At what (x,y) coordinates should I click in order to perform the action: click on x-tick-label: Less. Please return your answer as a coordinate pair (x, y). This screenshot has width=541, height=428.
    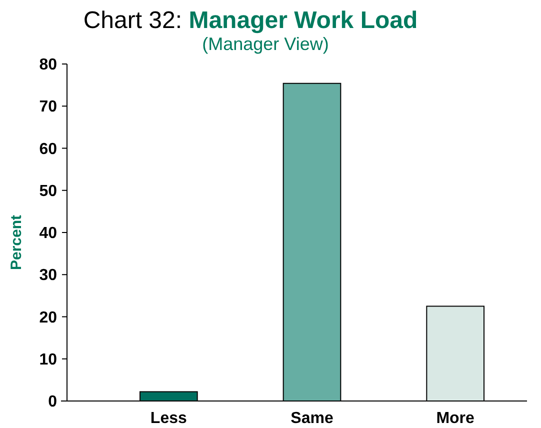
    Looking at the image, I should click on (169, 418).